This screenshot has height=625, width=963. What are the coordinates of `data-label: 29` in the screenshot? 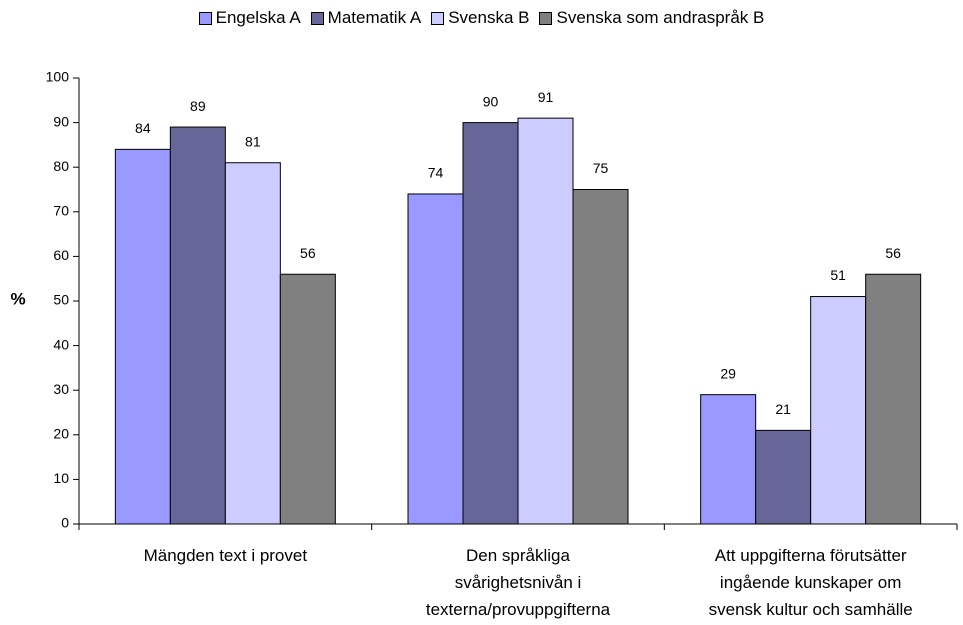 It's located at (728, 373).